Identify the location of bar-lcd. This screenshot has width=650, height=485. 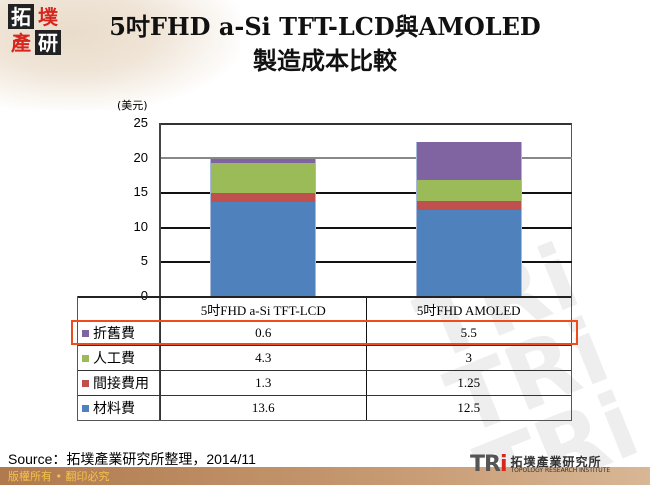
(263, 227).